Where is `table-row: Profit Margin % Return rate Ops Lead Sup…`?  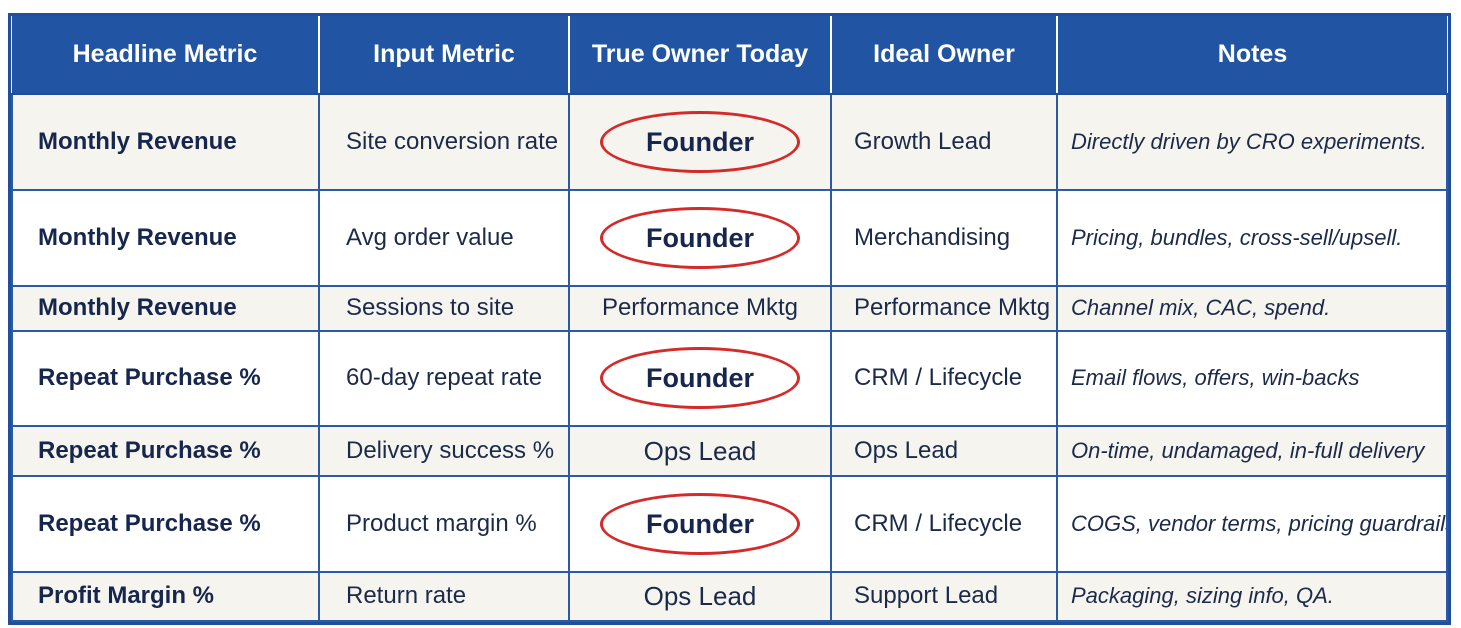 table-row: Profit Margin % Return rate Ops Lead Sup… is located at coordinates (729, 596).